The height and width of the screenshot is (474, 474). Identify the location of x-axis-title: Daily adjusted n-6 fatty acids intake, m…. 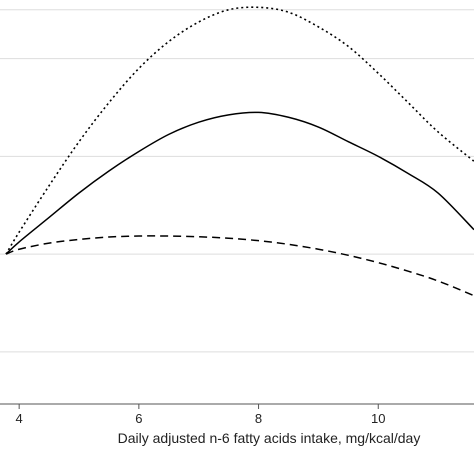
(269, 438).